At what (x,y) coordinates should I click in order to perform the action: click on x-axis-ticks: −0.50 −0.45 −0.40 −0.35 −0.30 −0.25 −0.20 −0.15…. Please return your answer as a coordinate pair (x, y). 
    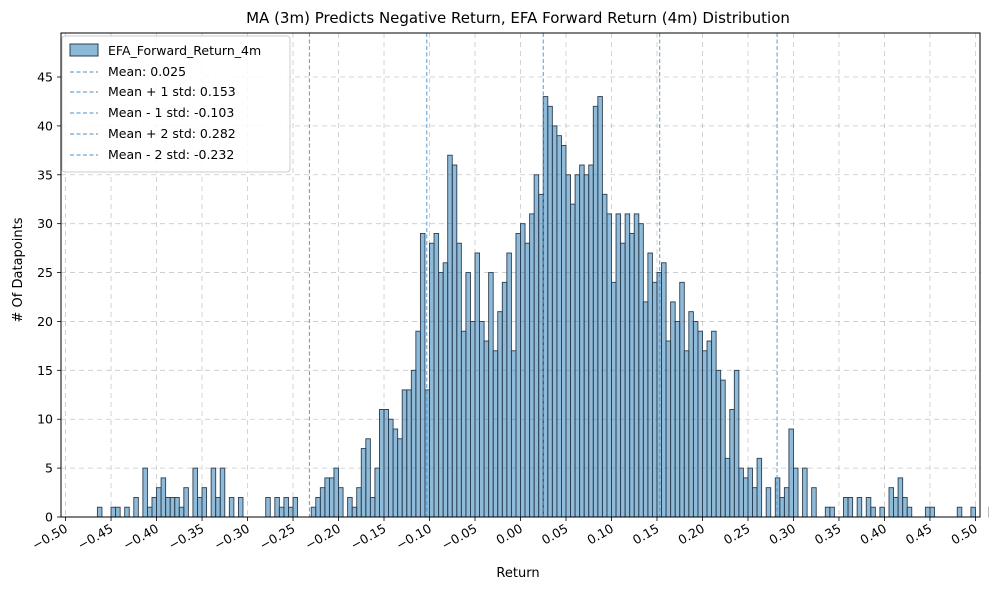
    Looking at the image, I should click on (504, 535).